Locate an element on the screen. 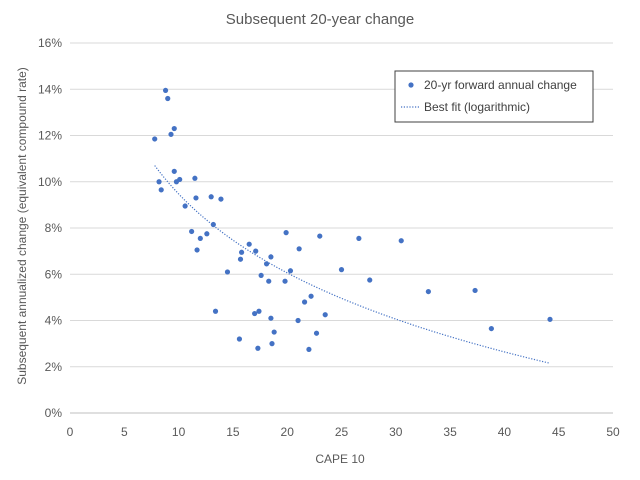 This screenshot has width=640, height=480. legend-label-scatter: 20-yr forward annual change is located at coordinates (500, 85).